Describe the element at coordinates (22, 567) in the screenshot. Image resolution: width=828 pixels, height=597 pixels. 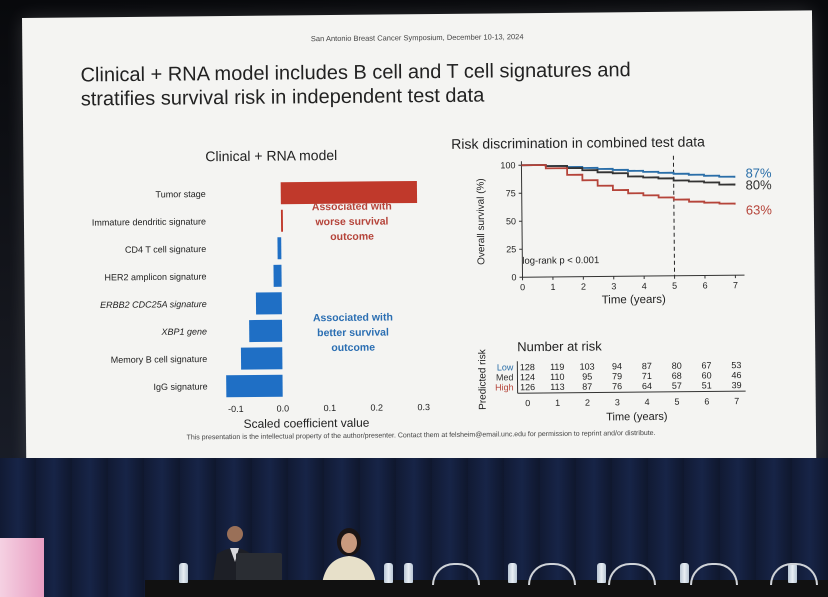
I see `pink-banner` at that location.